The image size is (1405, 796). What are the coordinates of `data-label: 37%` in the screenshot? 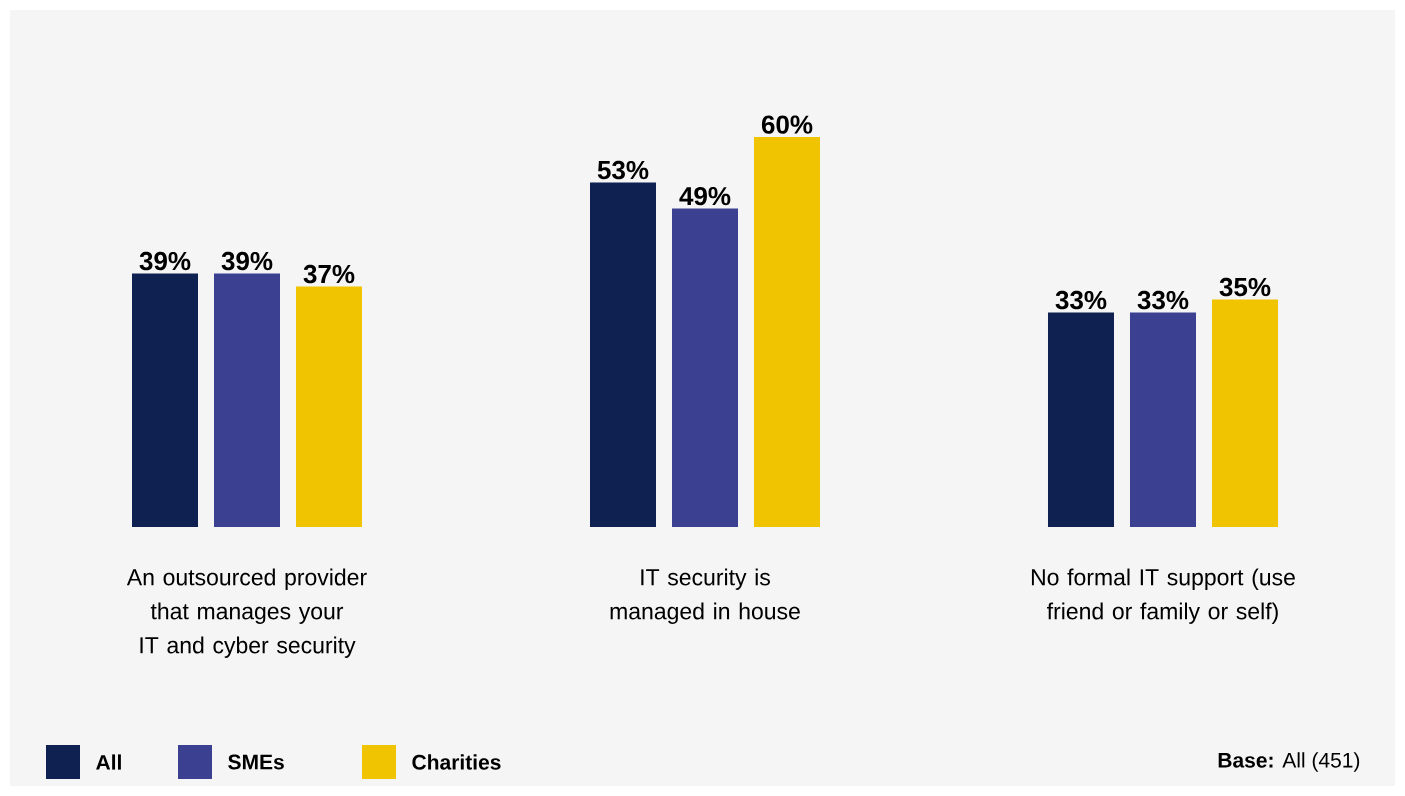 It's located at (329, 274).